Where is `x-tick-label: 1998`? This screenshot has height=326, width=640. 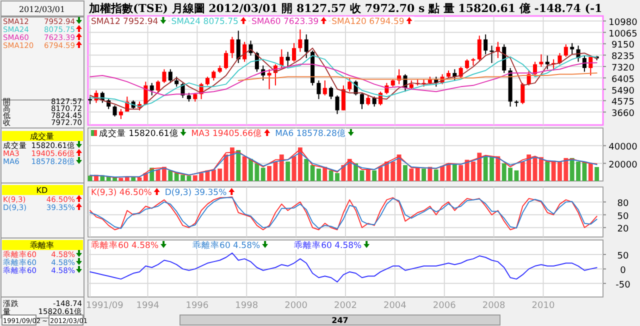 x-tick-label: 1998 is located at coordinates (246, 306).